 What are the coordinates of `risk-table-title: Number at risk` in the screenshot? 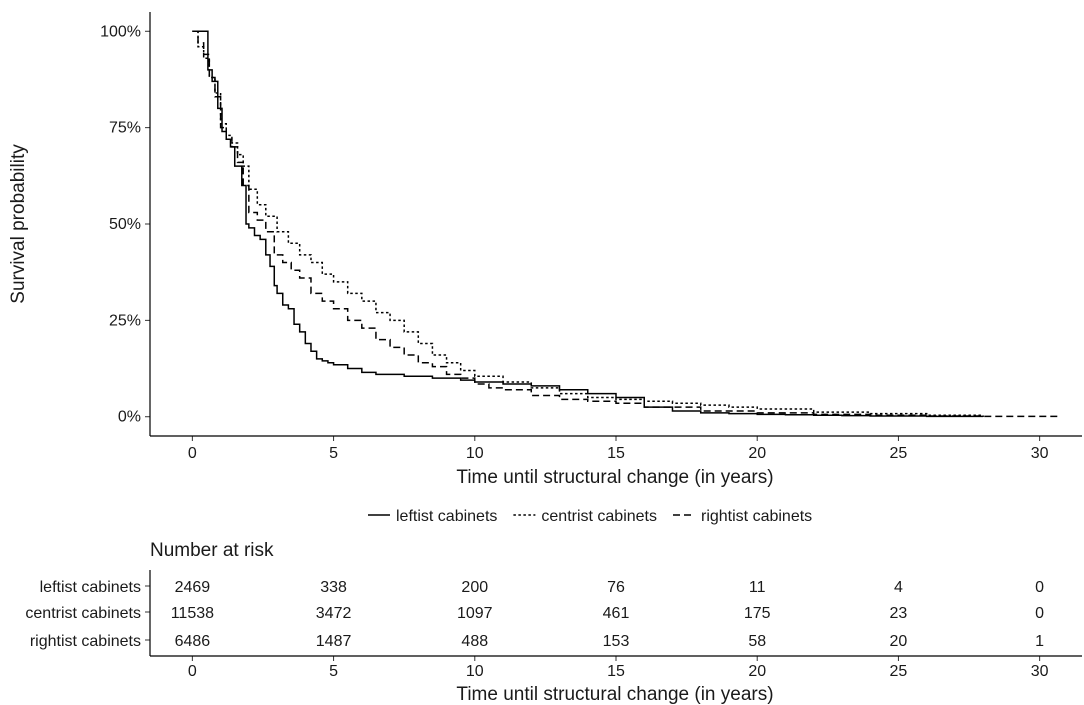 It's located at (212, 550).